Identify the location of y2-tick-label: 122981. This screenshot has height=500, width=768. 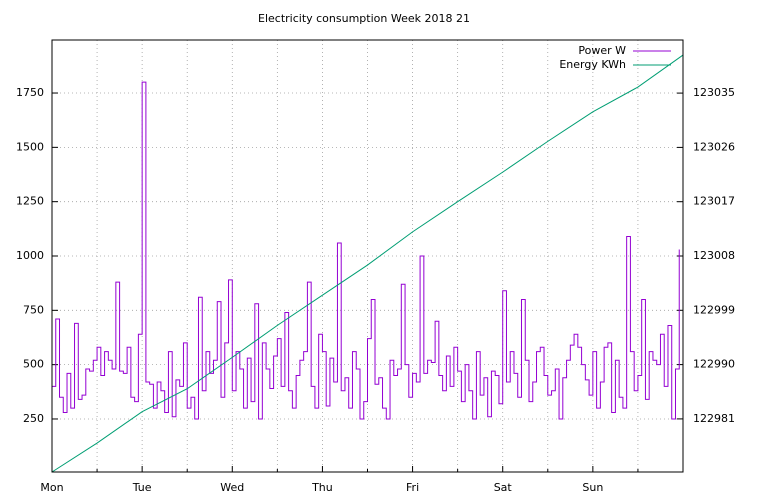
(714, 418).